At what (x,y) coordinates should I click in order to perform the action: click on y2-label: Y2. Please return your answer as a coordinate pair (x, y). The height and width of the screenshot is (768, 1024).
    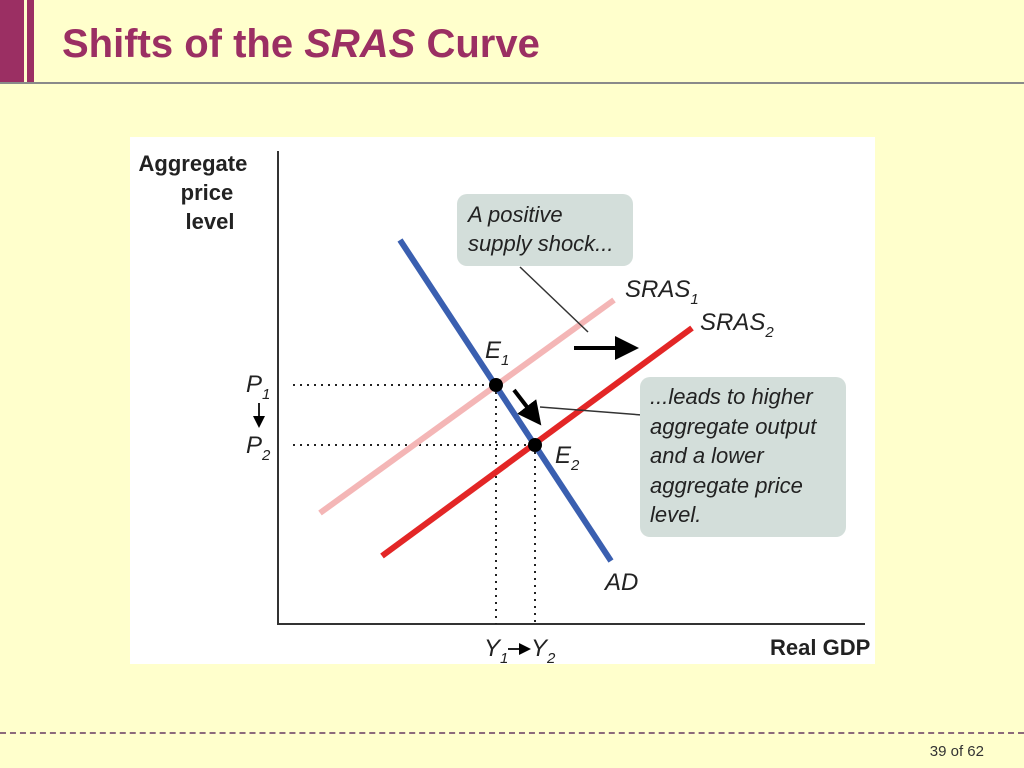
    Looking at the image, I should click on (543, 649).